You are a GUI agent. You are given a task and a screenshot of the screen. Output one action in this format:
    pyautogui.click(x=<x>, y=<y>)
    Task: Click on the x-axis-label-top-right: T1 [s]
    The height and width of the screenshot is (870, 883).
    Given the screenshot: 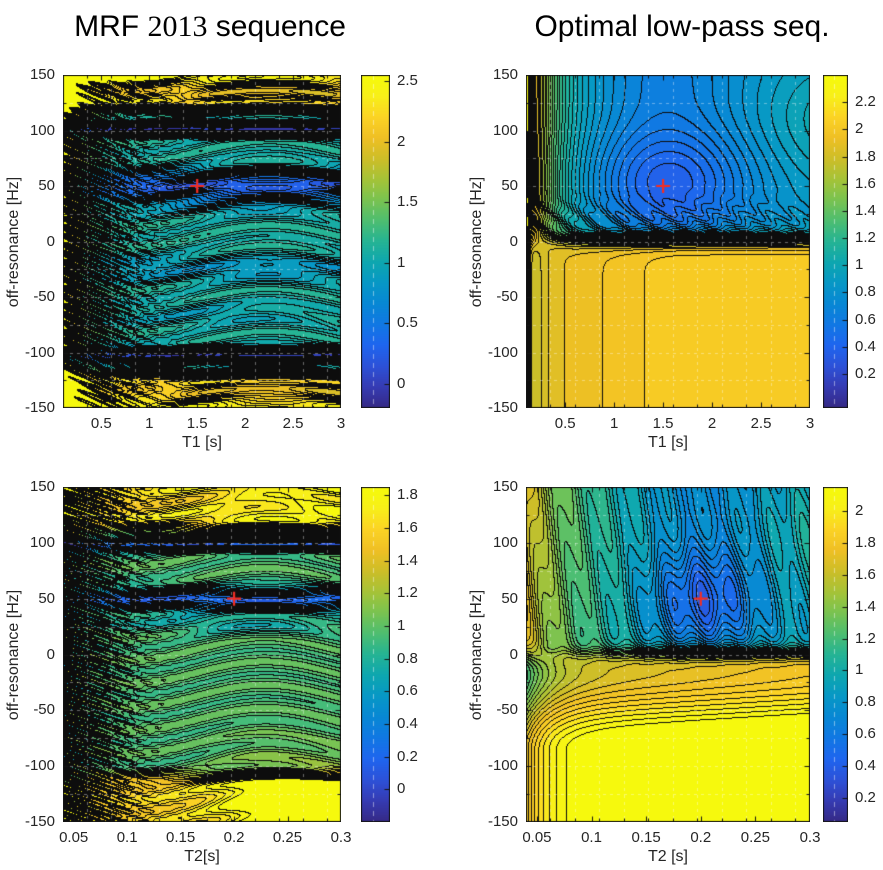 What is the action you would take?
    pyautogui.click(x=668, y=442)
    